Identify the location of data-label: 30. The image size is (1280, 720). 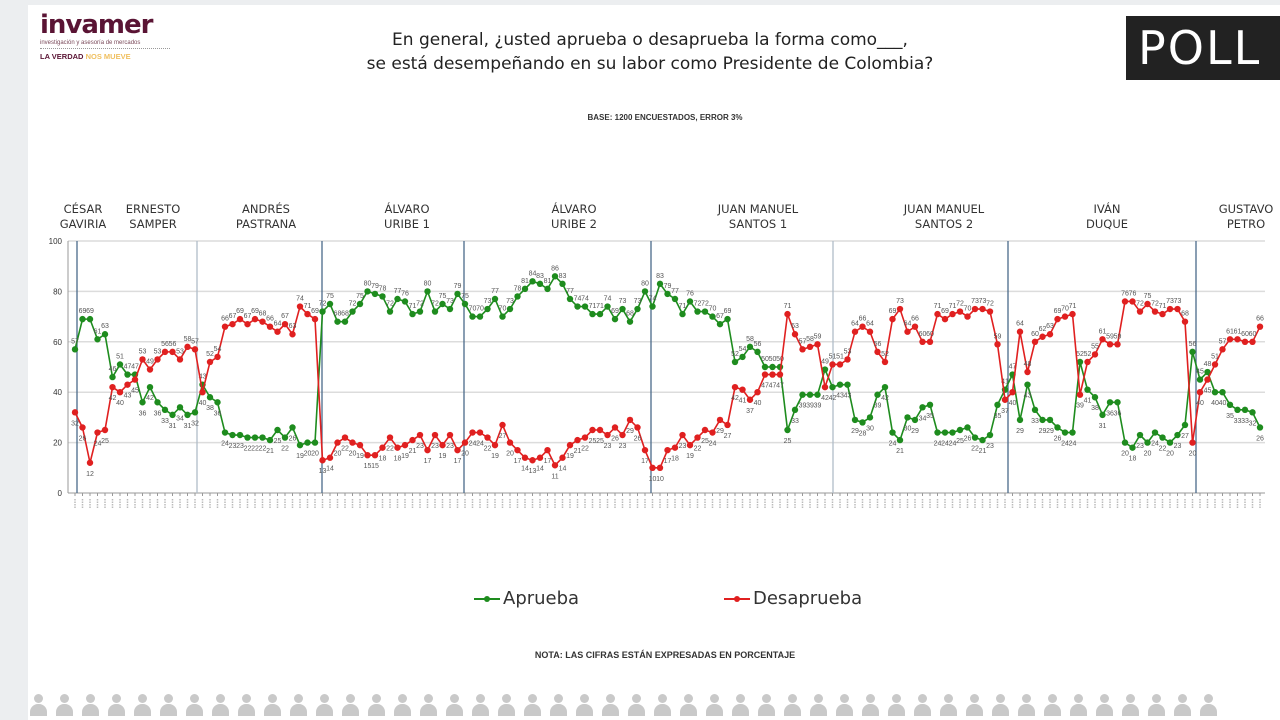
(908, 428).